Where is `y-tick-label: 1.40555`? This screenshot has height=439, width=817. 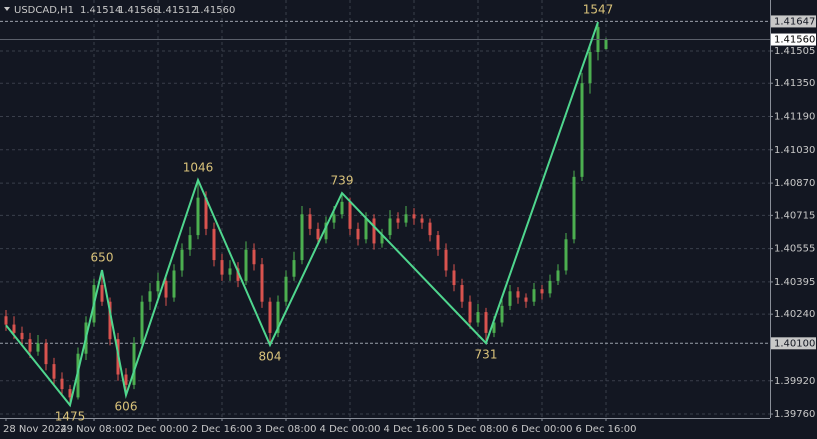 y-tick-label: 1.40555 is located at coordinates (794, 249).